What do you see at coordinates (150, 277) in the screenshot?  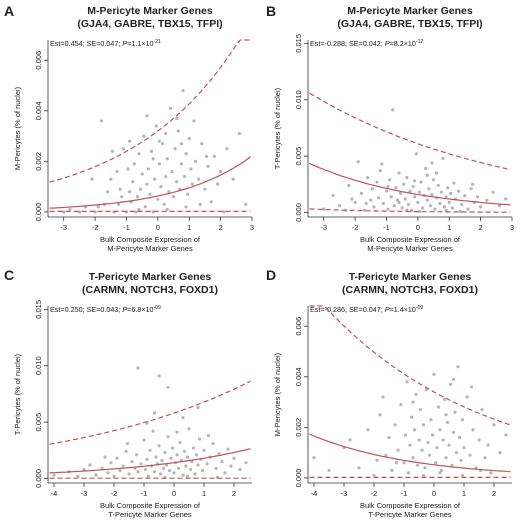 I see `chart-title: T-Pericyte Marker Genes` at bounding box center [150, 277].